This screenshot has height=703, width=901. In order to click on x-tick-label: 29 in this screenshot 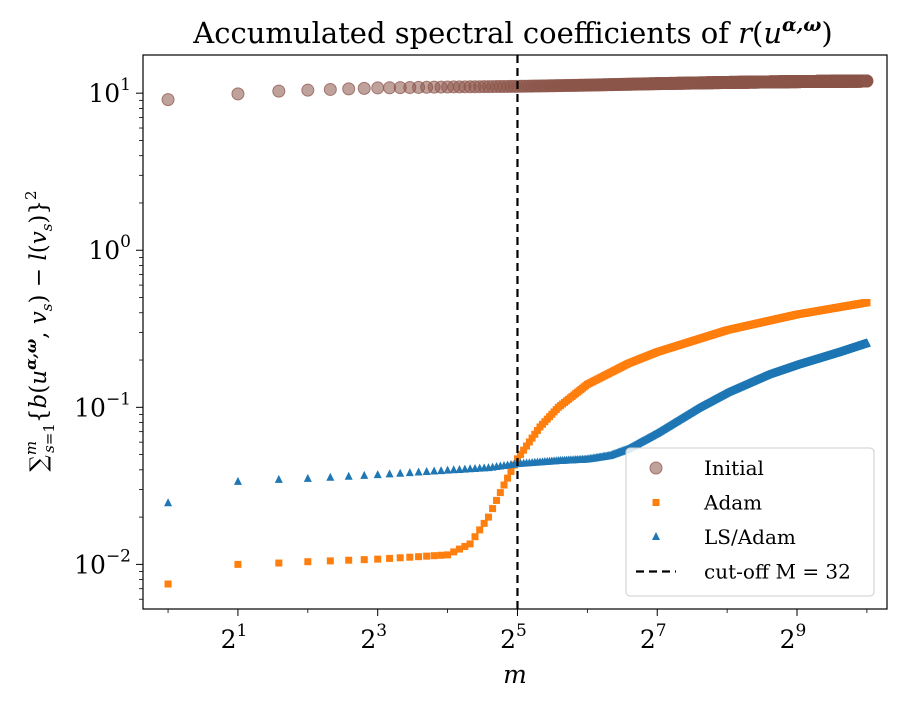, I will do `click(793, 637)`.